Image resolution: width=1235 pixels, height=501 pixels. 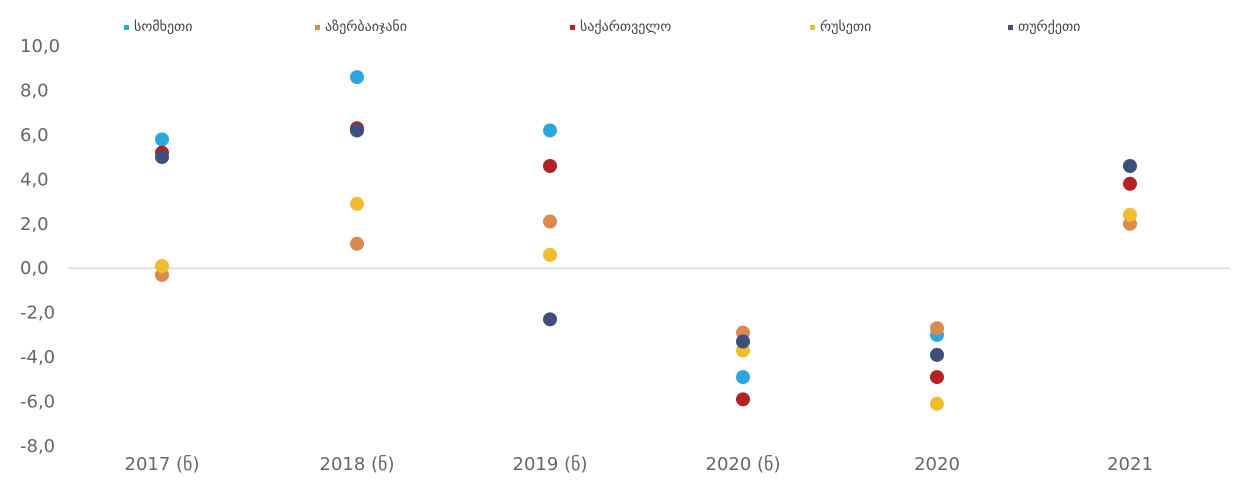 What do you see at coordinates (34, 90) in the screenshot?
I see `y-tick-label: 8,0` at bounding box center [34, 90].